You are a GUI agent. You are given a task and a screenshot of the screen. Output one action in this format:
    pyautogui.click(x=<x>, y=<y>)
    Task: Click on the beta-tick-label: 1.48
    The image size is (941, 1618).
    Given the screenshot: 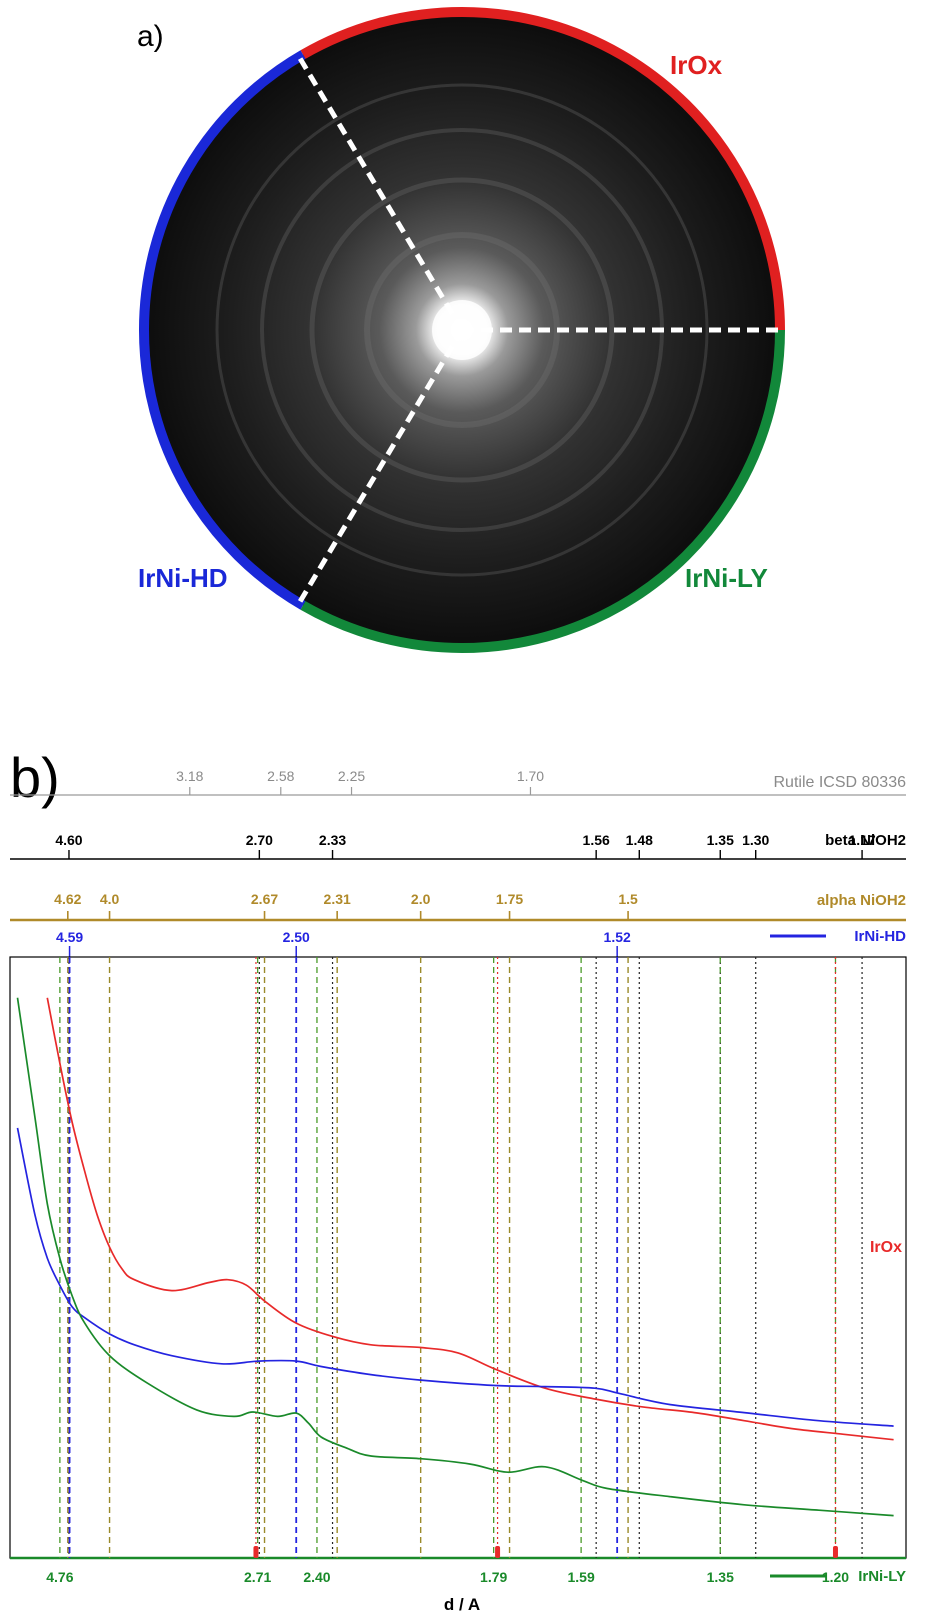 What is the action you would take?
    pyautogui.click(x=639, y=840)
    